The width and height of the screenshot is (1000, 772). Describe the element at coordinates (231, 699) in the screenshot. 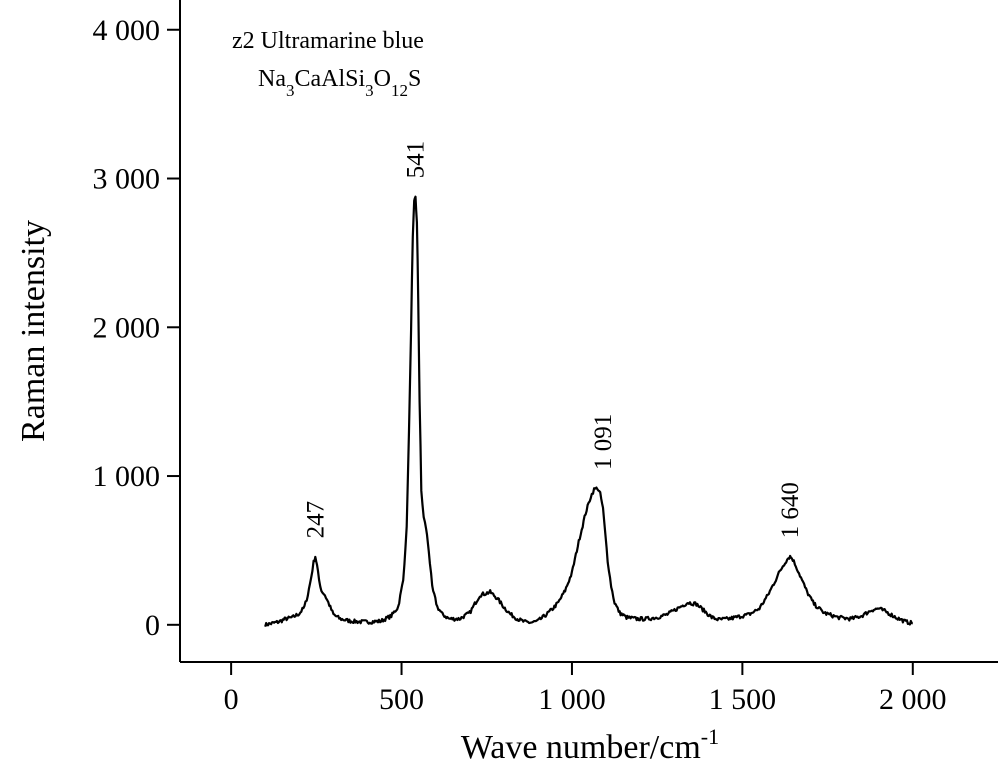

I see `x-tick-label: 0` at that location.